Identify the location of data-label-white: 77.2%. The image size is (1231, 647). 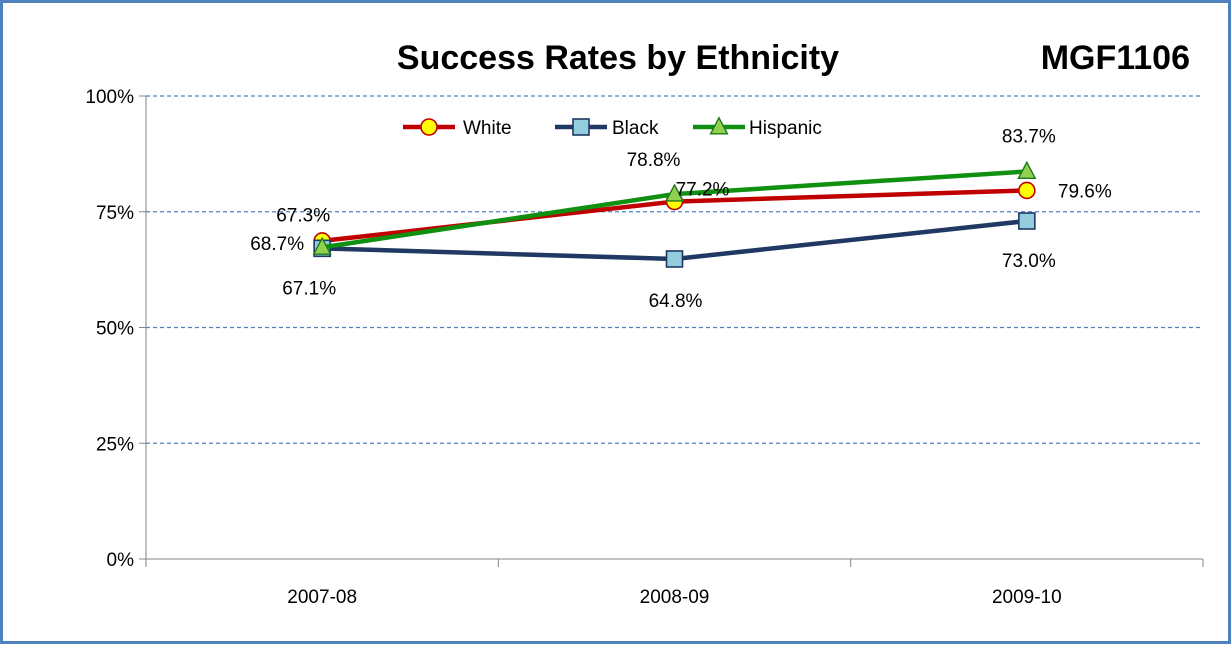
(703, 190).